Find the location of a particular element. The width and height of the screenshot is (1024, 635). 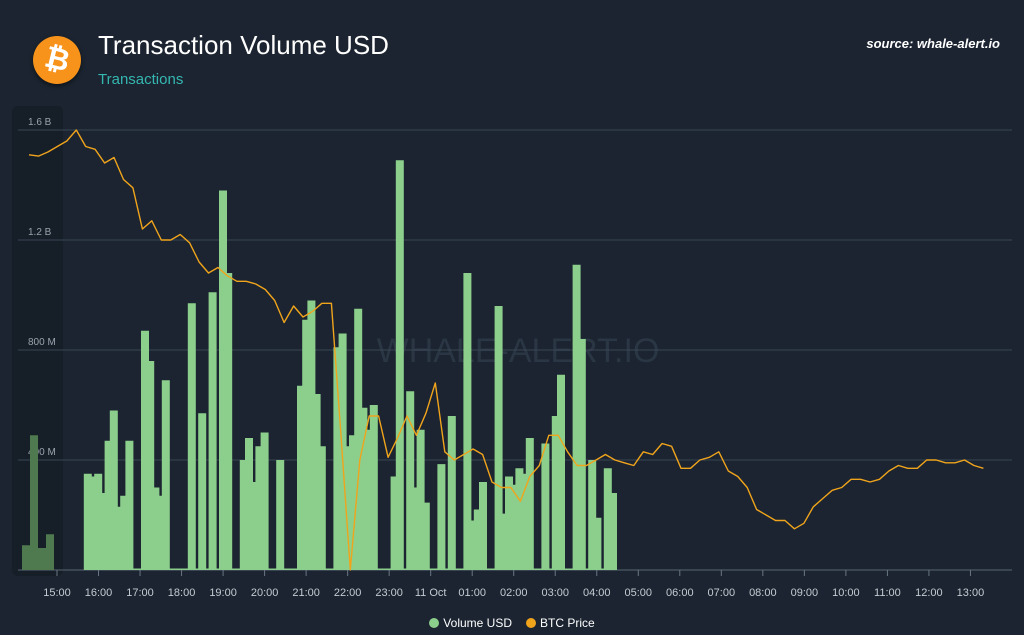

legend-item-volume: Volume USD is located at coordinates (470, 623).